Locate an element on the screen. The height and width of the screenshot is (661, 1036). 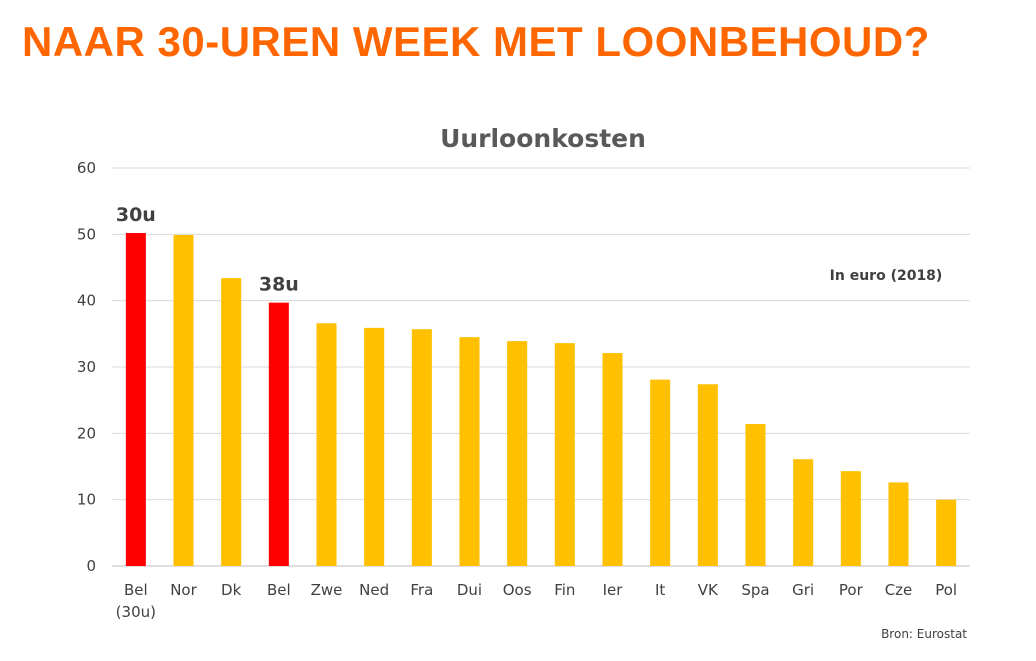
chart-title: Uurloonkosten is located at coordinates (543, 138).